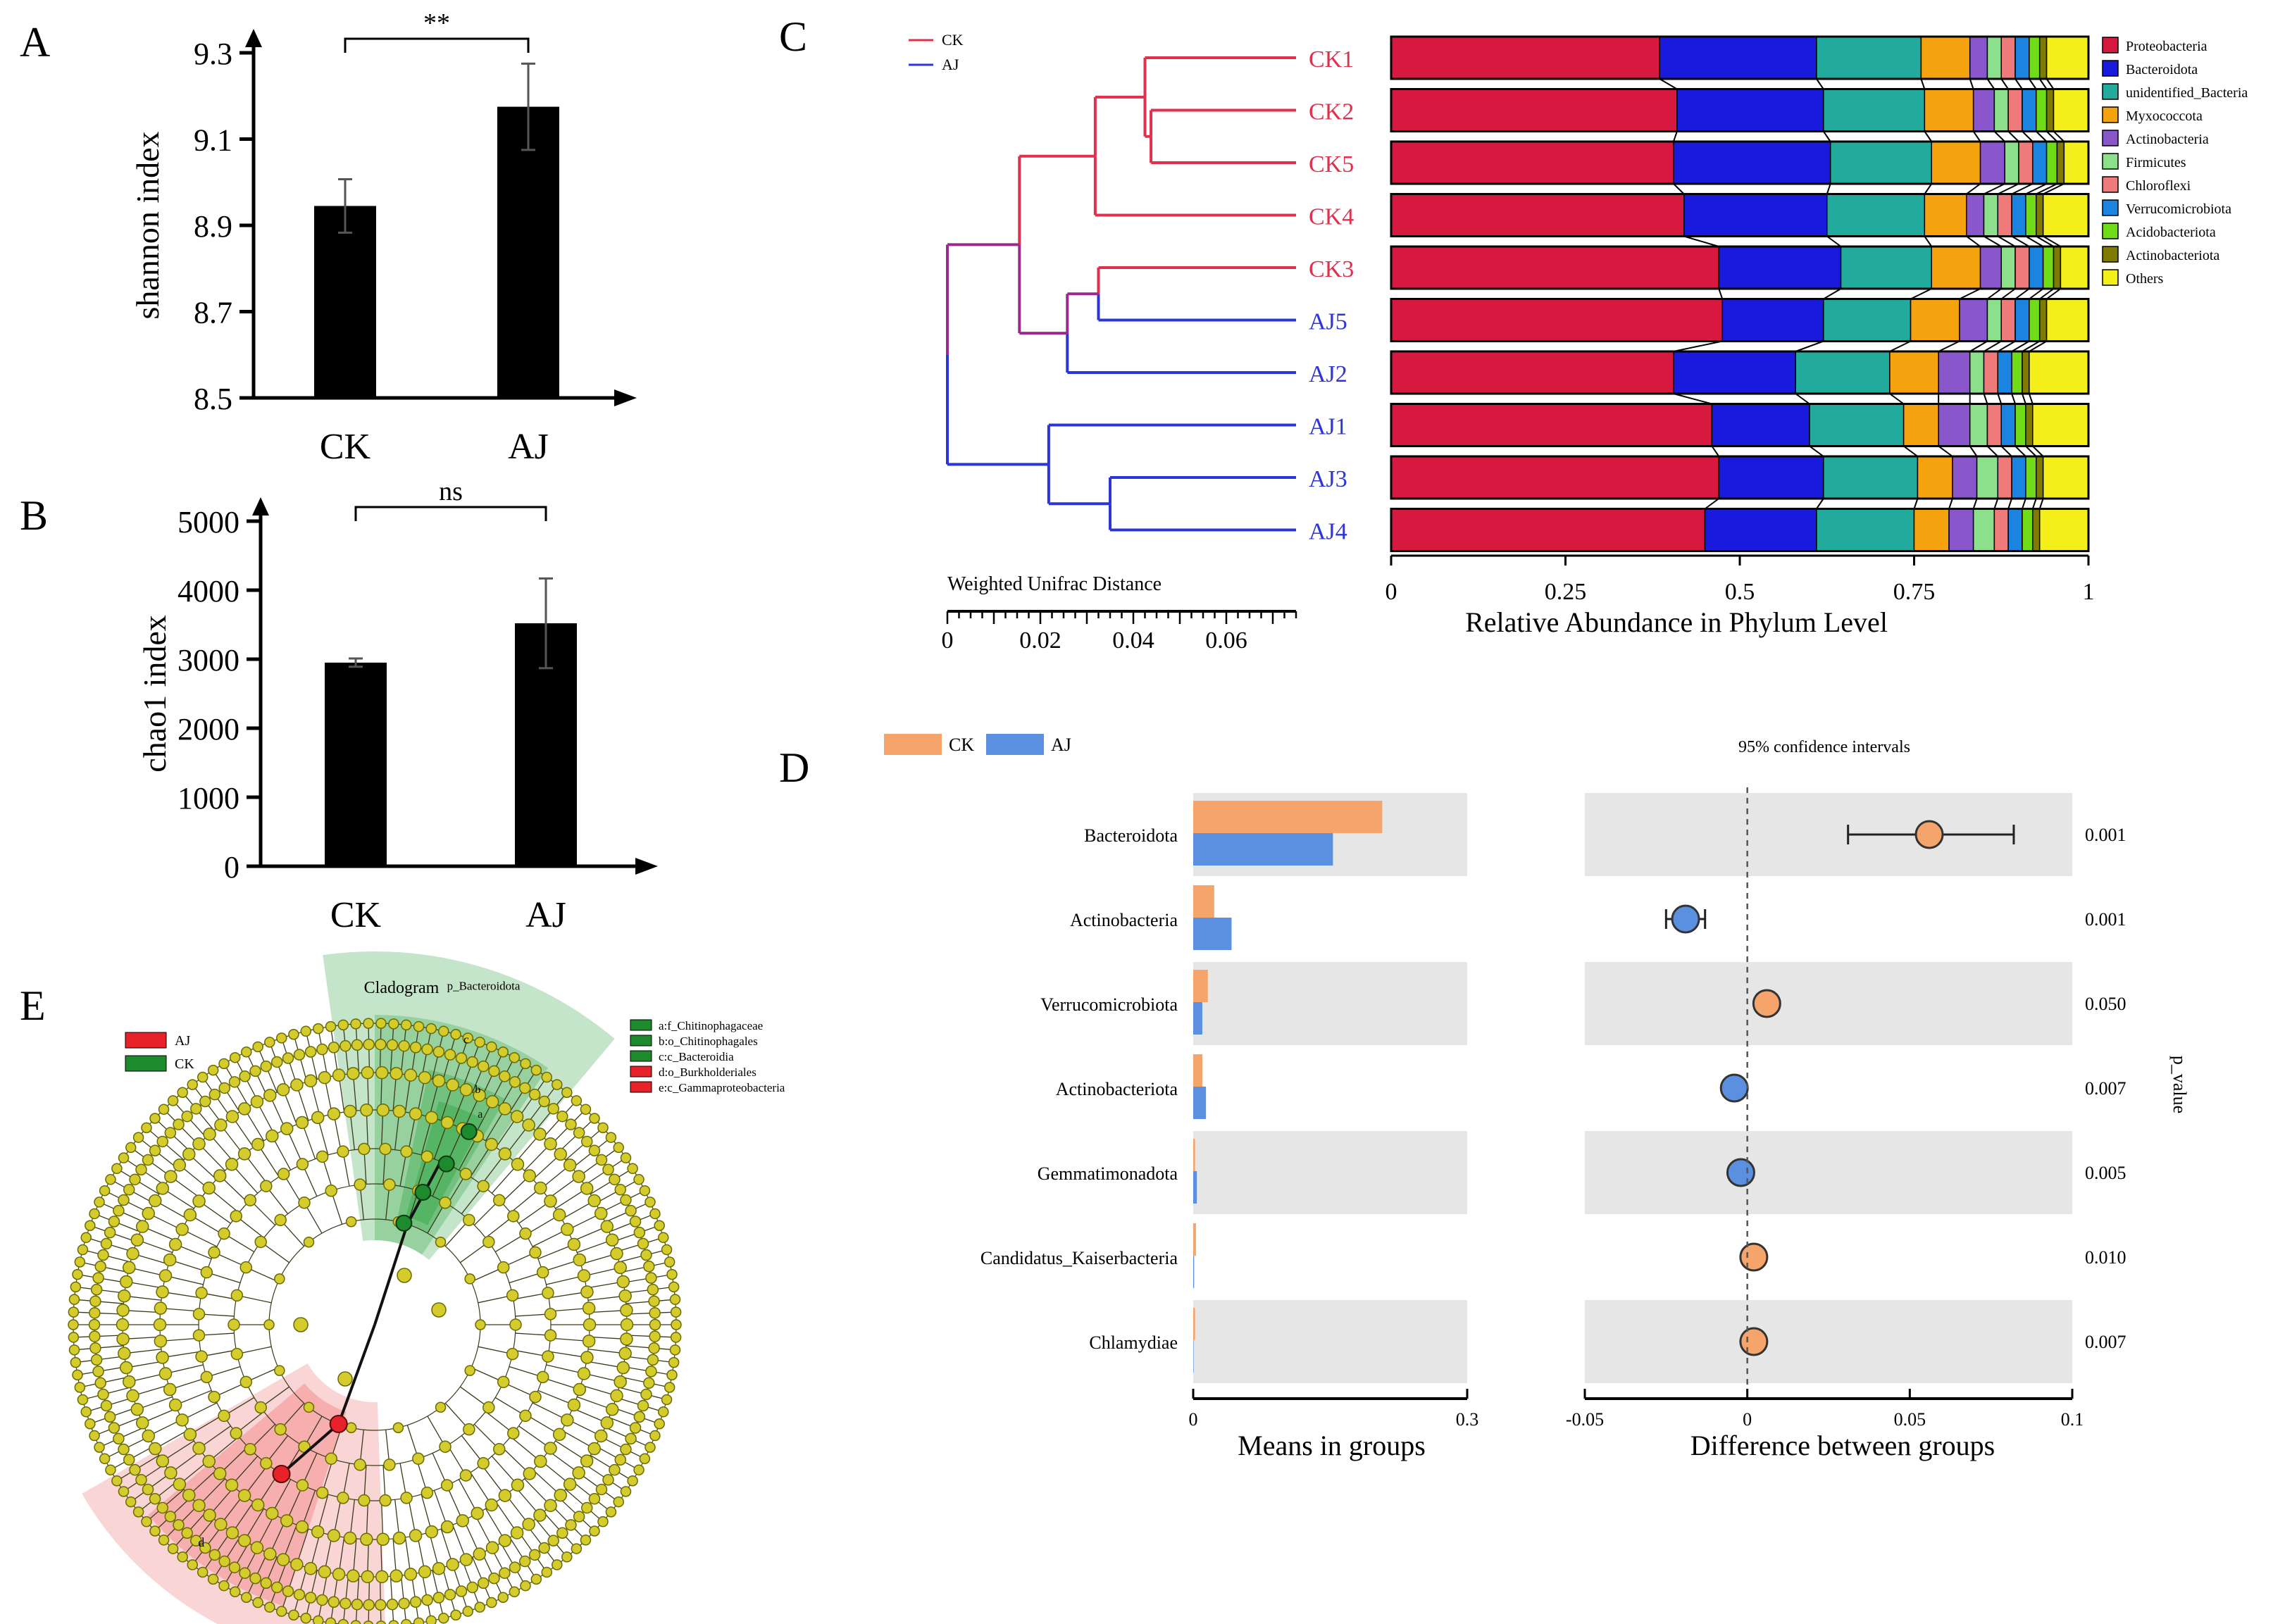 The height and width of the screenshot is (1624, 2273). I want to click on bar-segment-aj2-firmicutes, so click(1977, 373).